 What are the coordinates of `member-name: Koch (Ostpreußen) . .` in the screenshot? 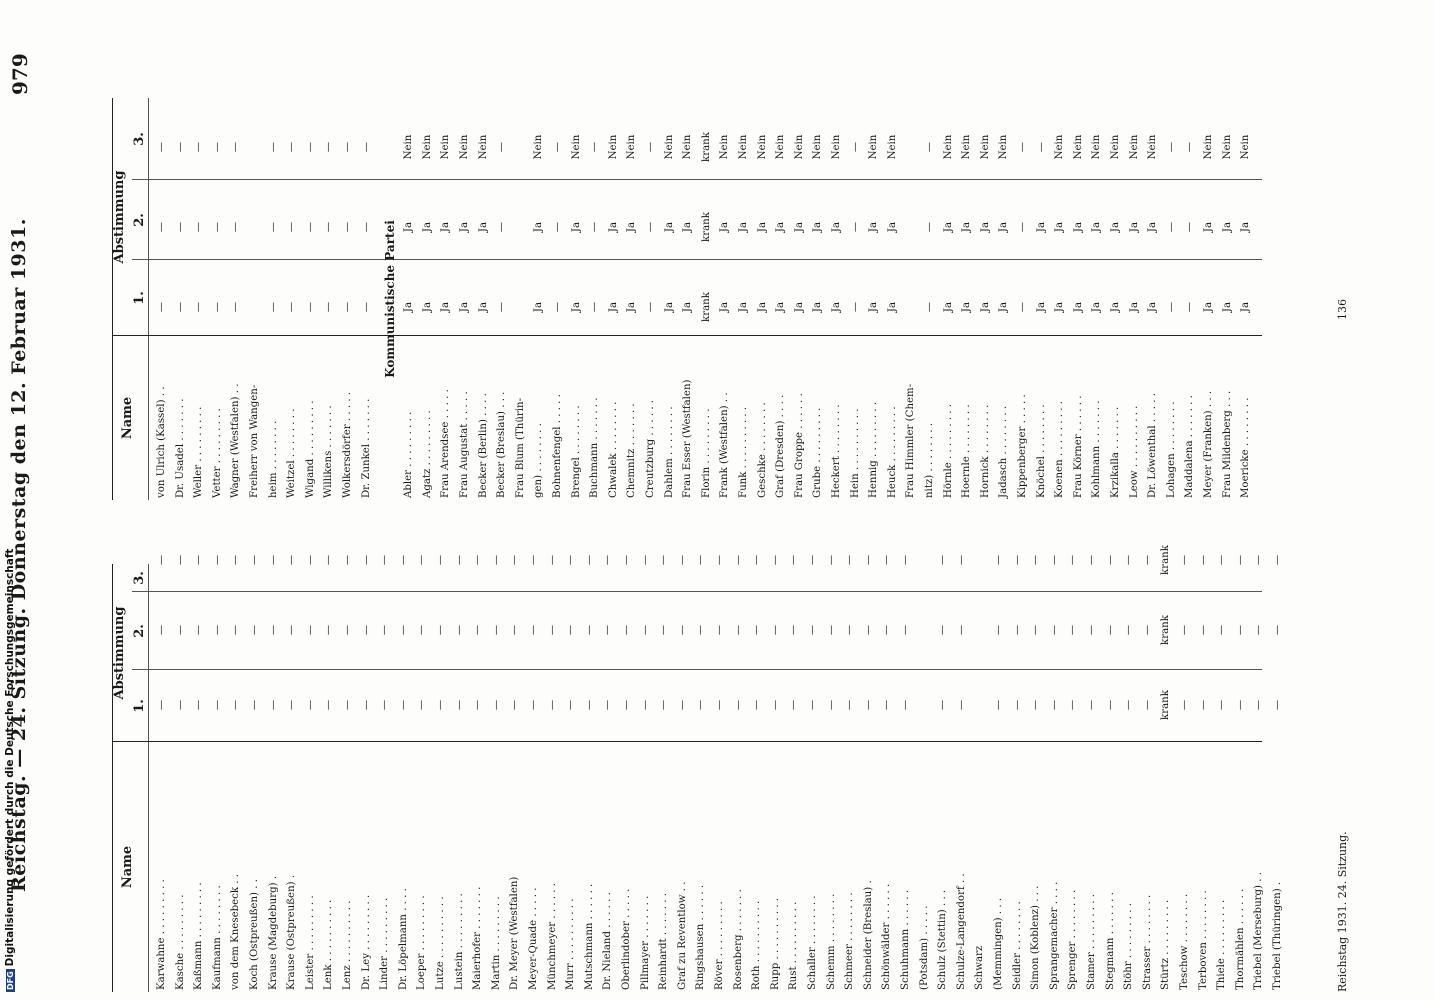 It's located at (254, 934).